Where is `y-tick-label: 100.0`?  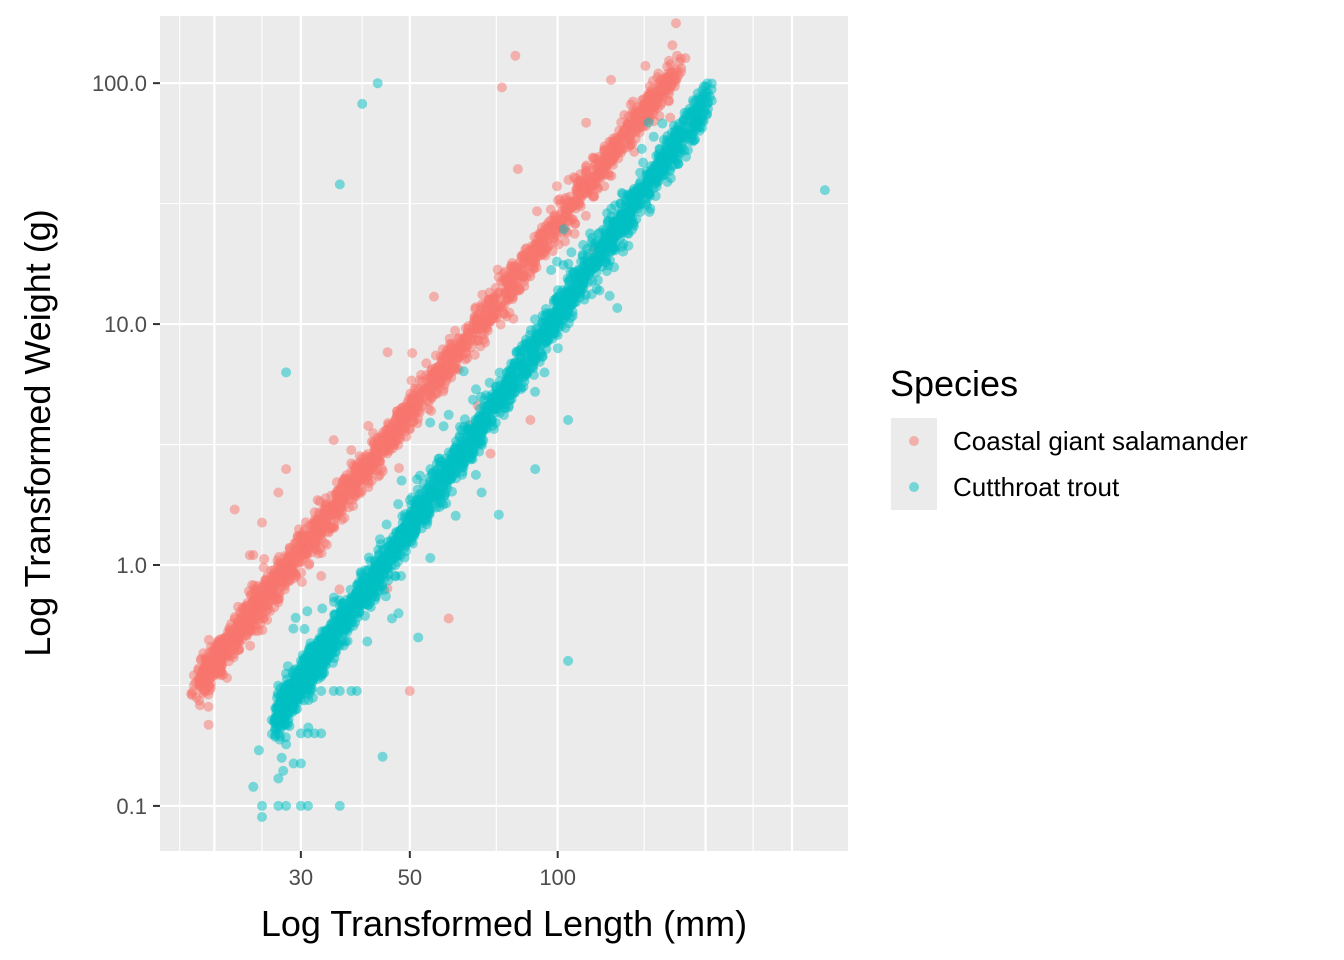 y-tick-label: 100.0 is located at coordinates (119, 83).